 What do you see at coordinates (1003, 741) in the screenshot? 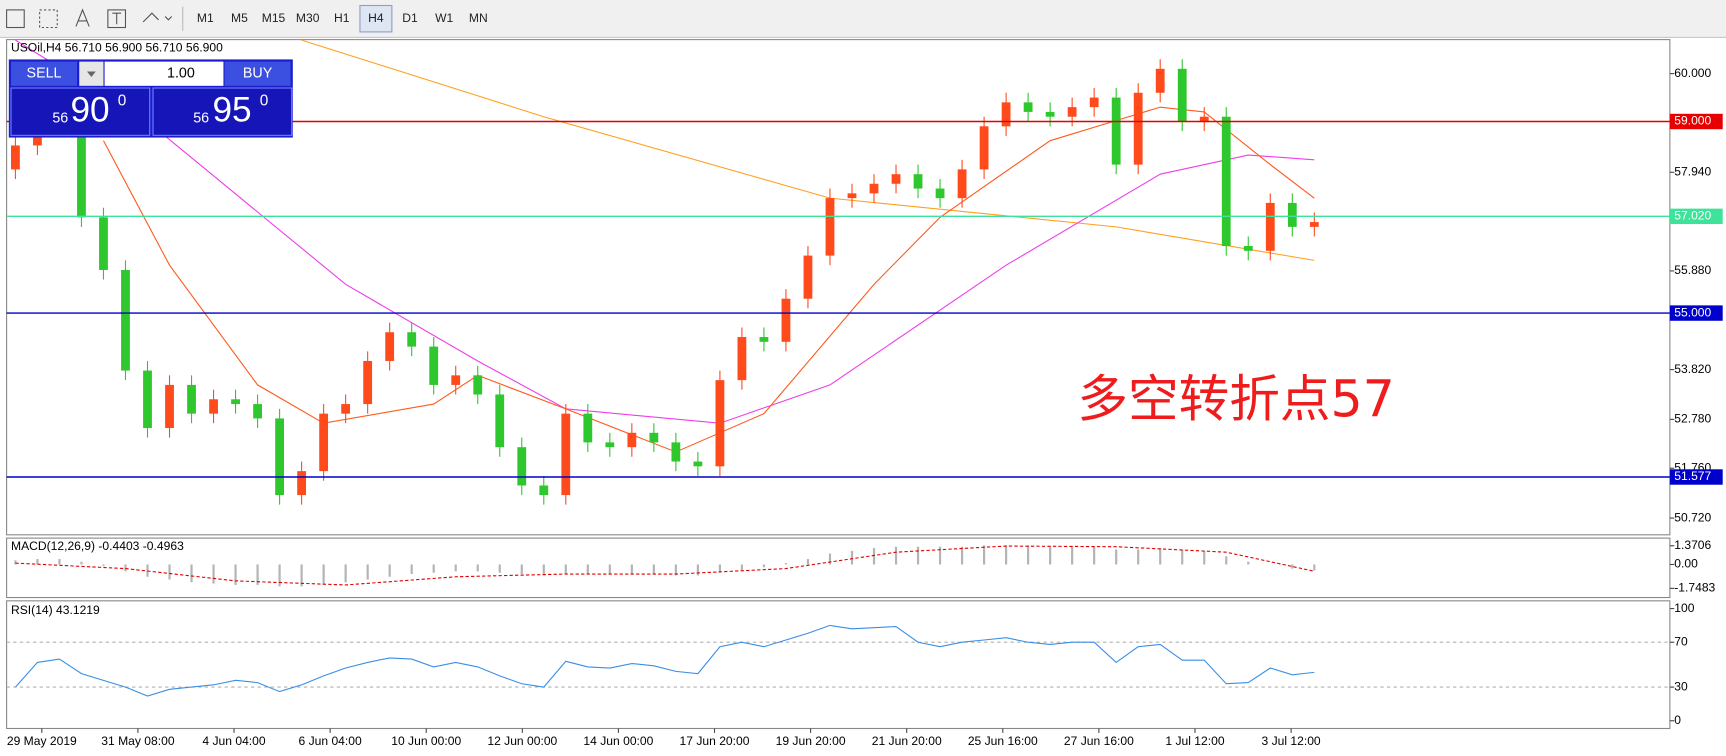
I see `x-tick-label: 25 Jun 16:00` at bounding box center [1003, 741].